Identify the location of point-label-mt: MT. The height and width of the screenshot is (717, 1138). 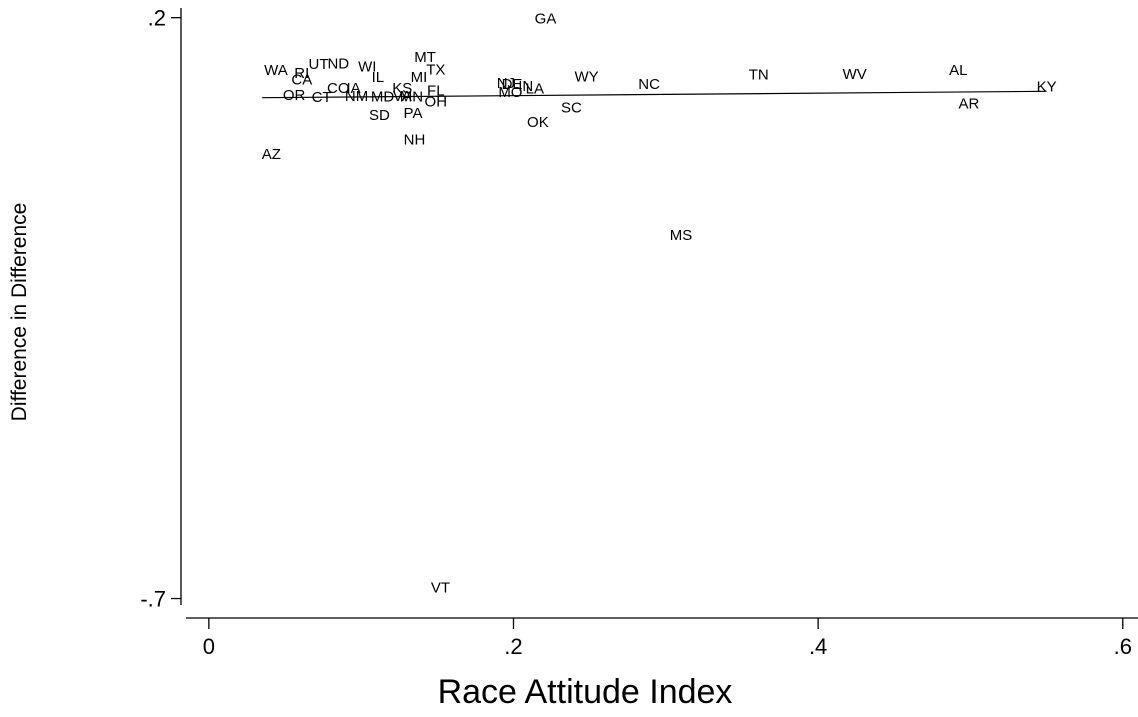
(425, 57).